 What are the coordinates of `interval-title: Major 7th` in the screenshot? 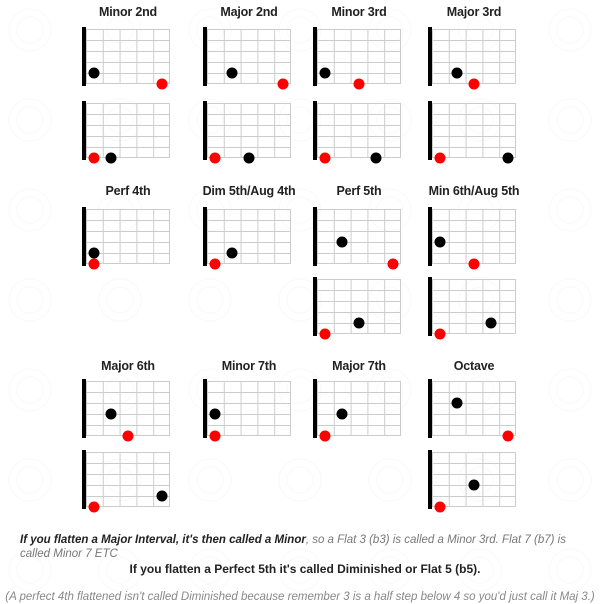 It's located at (359, 366).